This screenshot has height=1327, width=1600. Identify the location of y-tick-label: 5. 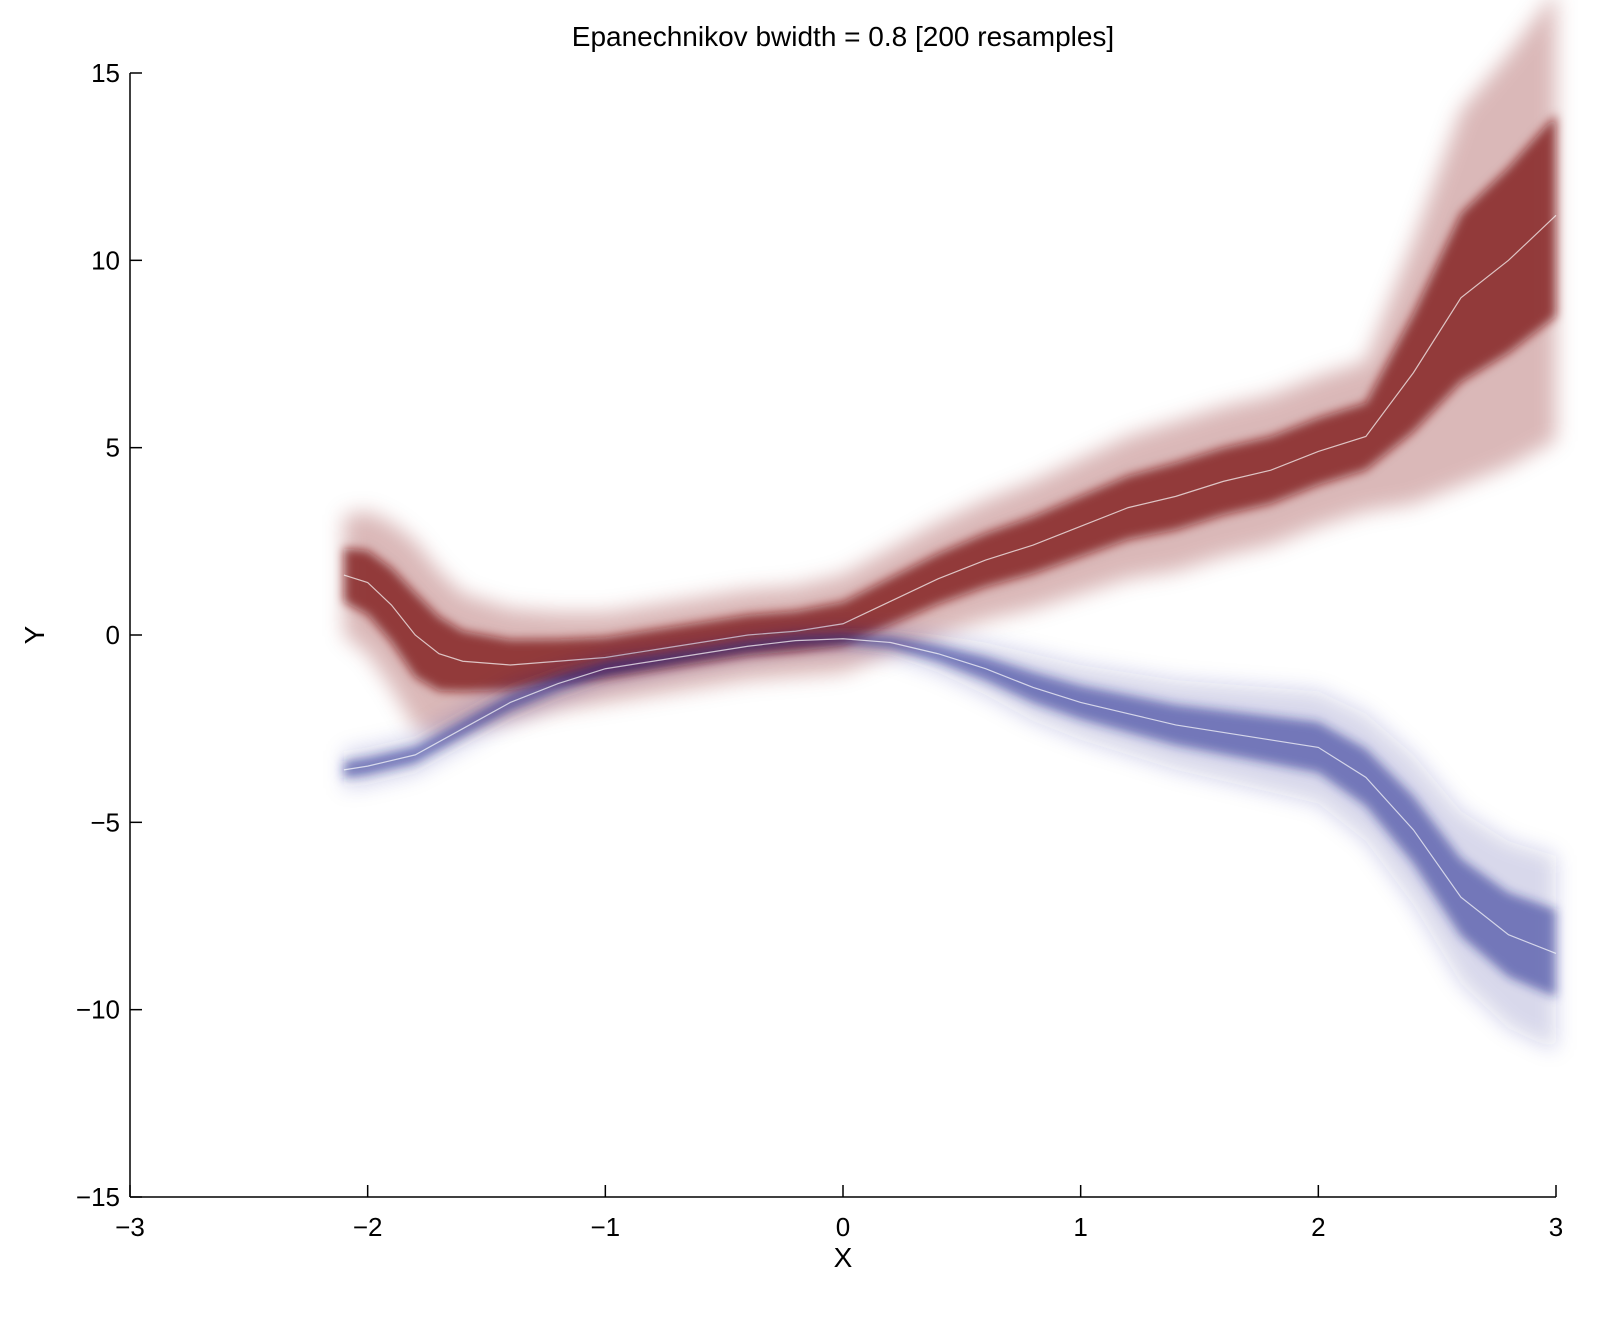
(113, 448).